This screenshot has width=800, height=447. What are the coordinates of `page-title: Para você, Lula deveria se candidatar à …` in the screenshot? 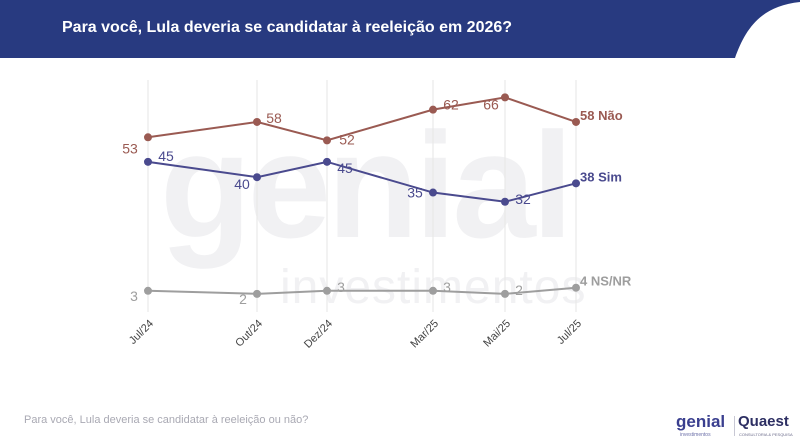 It's located at (287, 27).